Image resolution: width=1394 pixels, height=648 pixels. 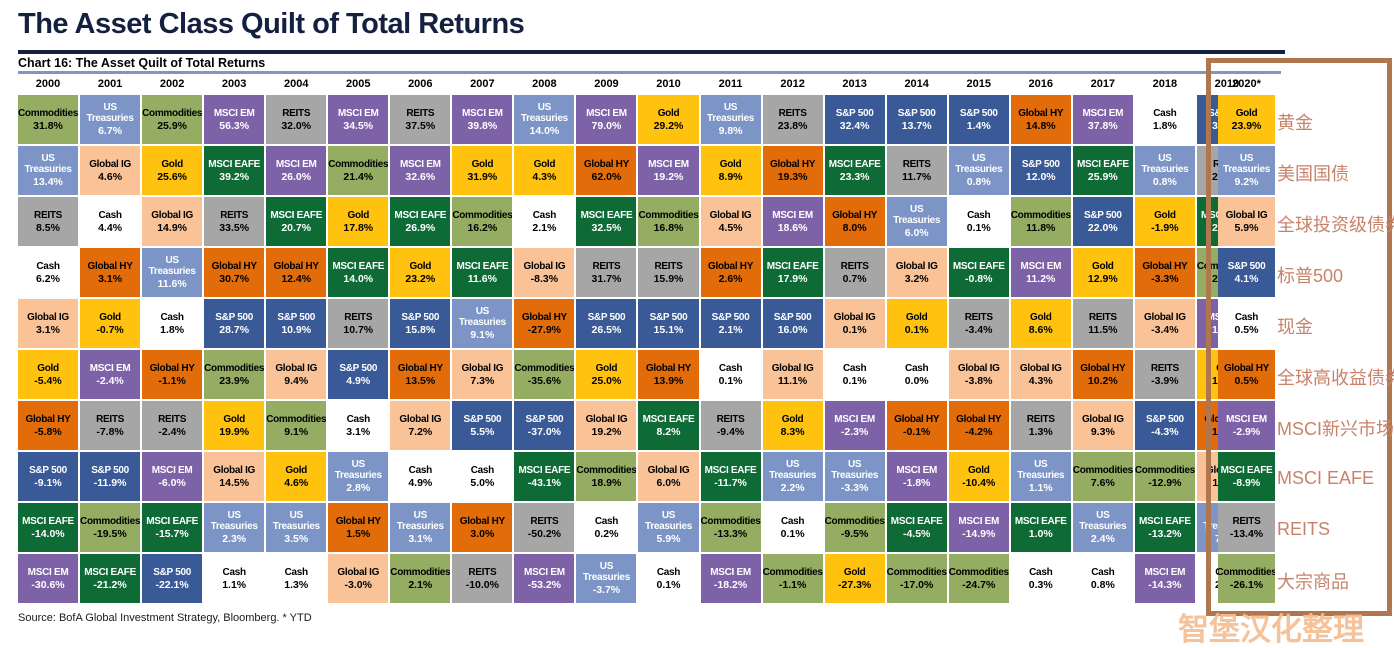 I want to click on quilt-cell: MSCI EM 32.6%, so click(x=420, y=170).